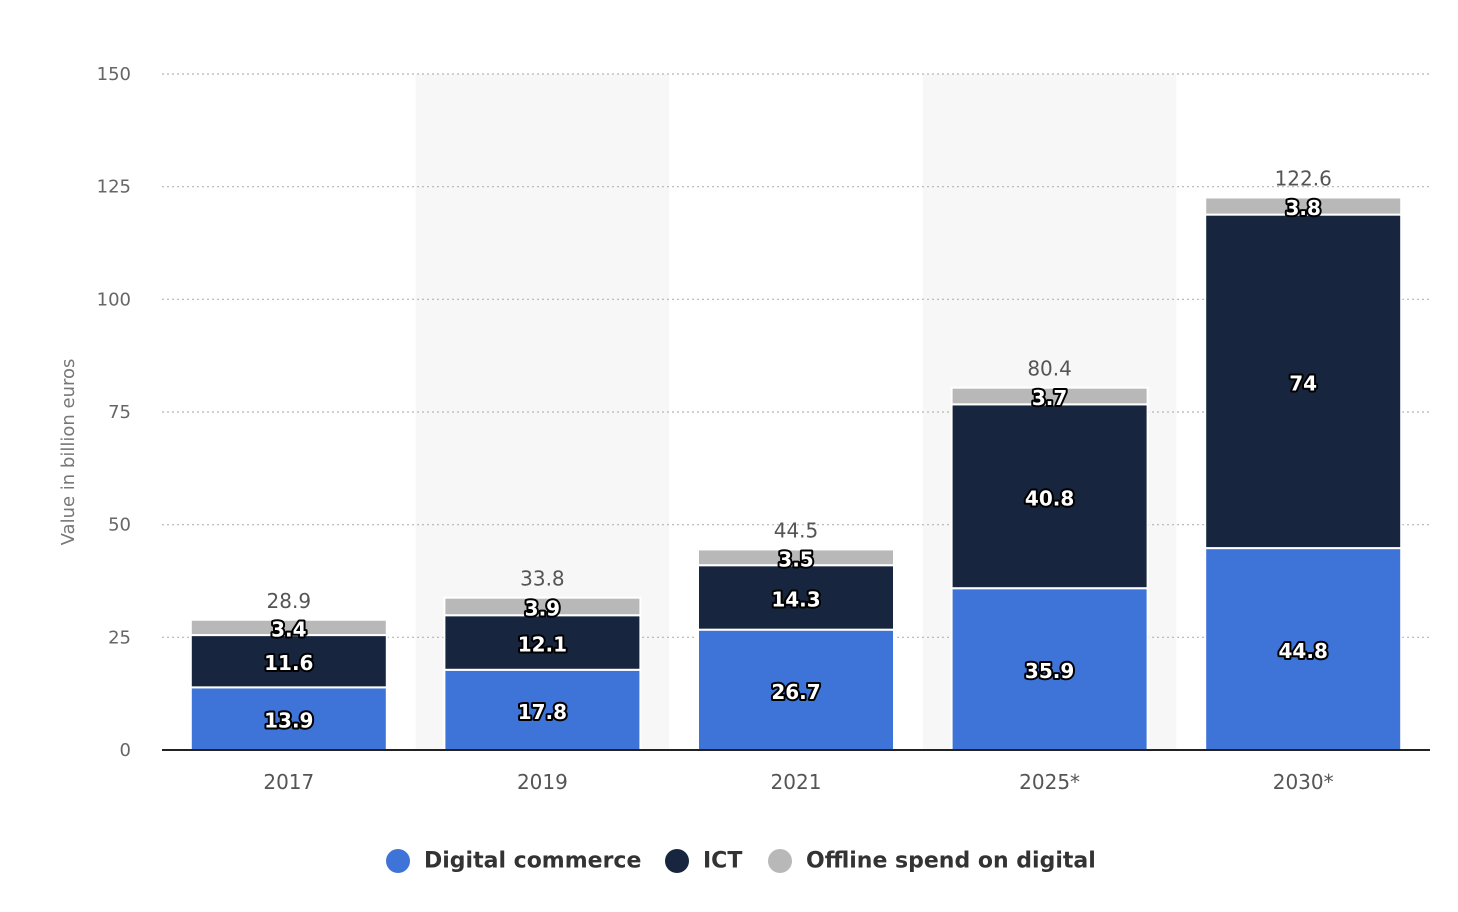  What do you see at coordinates (1049, 369) in the screenshot?
I see `total-label: 80.4` at bounding box center [1049, 369].